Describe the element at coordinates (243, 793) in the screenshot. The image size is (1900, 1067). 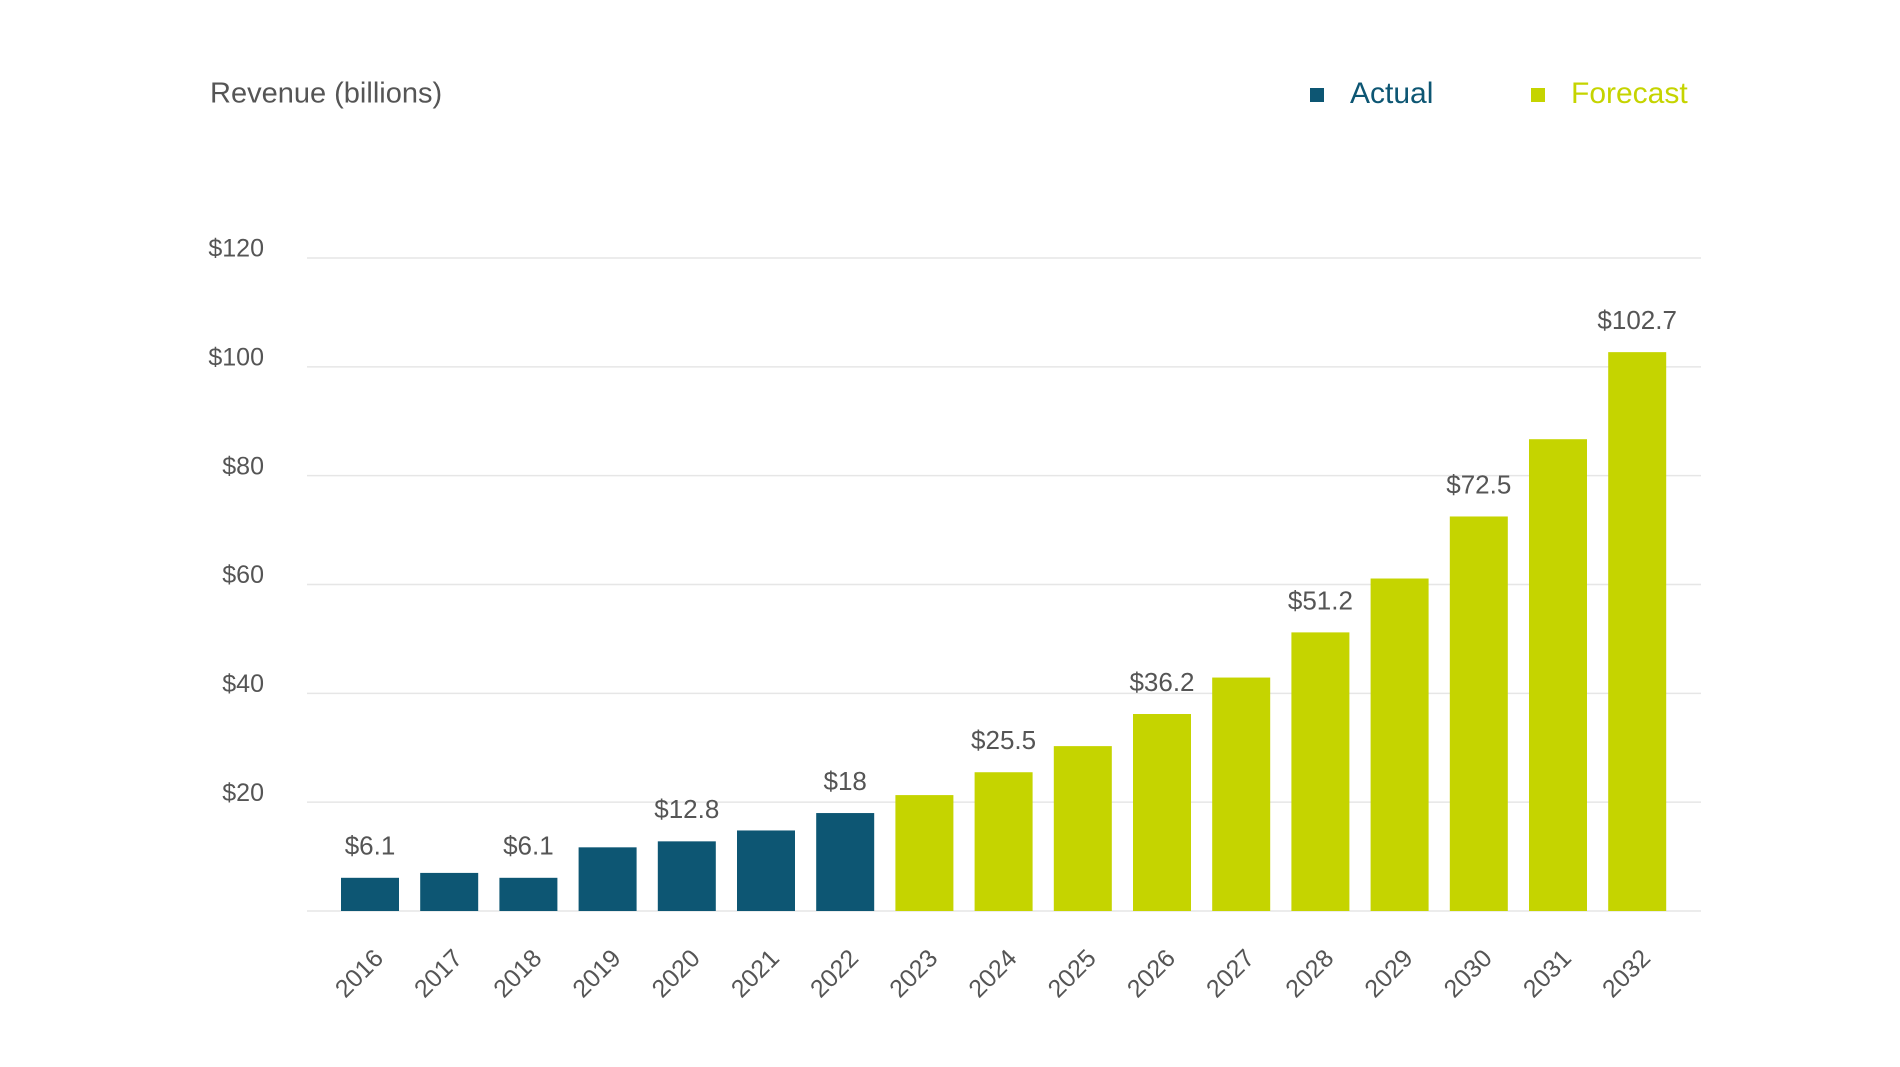
I see `y-tick-label: $20` at that location.